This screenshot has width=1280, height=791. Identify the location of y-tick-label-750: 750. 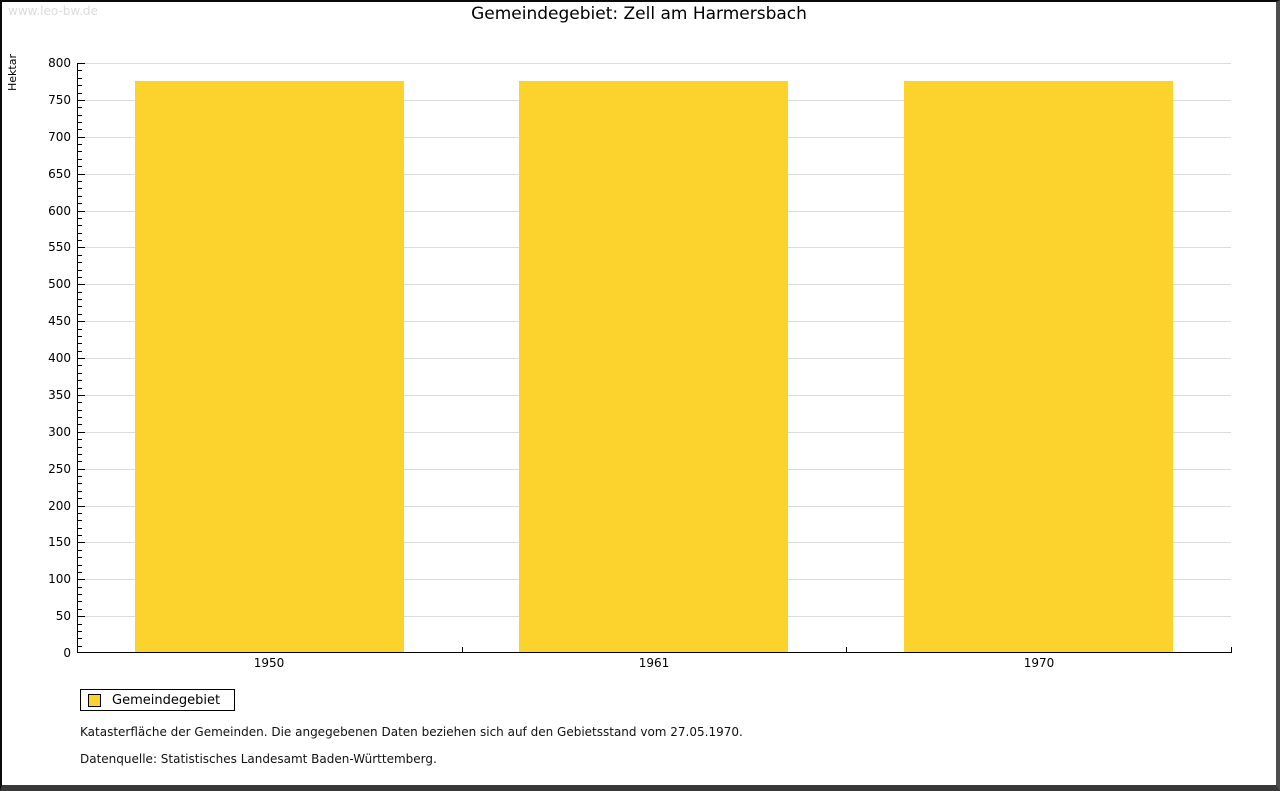
(59, 100).